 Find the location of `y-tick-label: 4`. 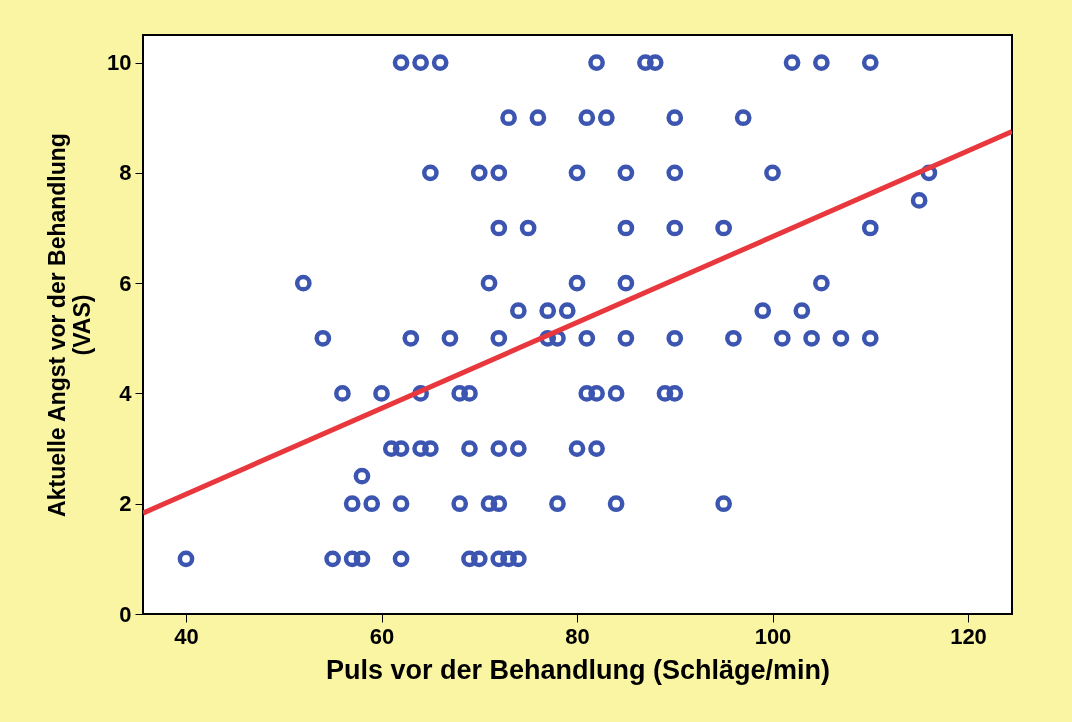

y-tick-label: 4 is located at coordinates (126, 393).